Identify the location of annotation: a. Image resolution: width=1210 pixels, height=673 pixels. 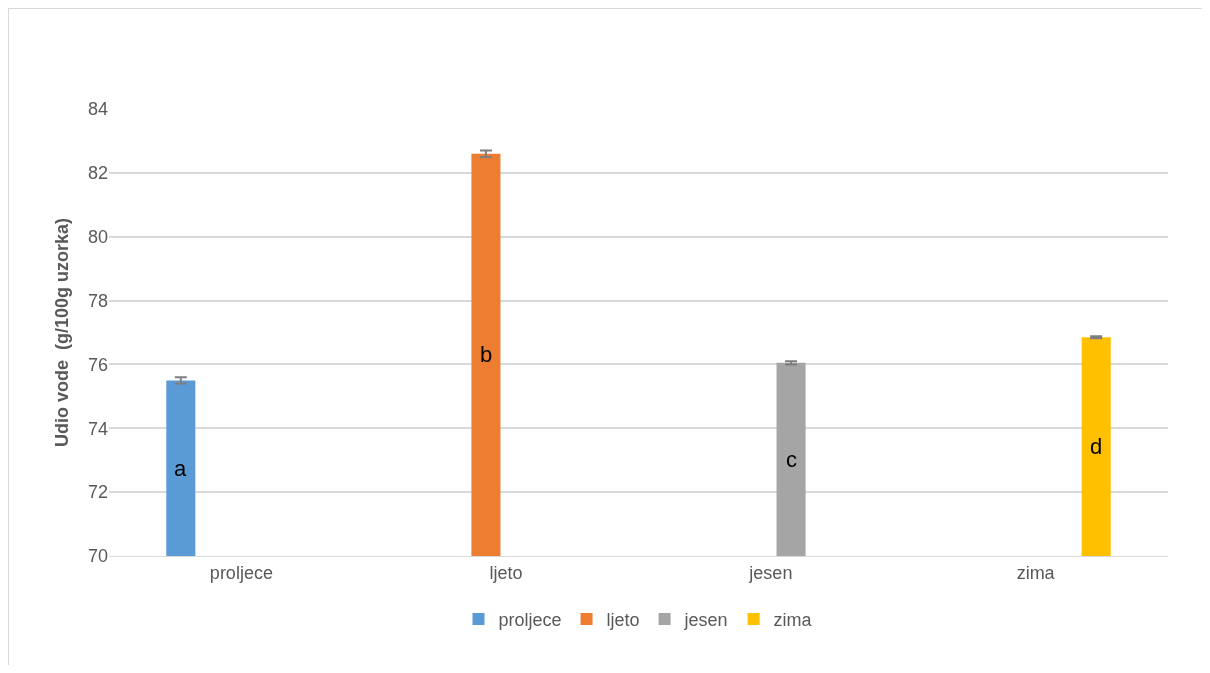
(180, 468).